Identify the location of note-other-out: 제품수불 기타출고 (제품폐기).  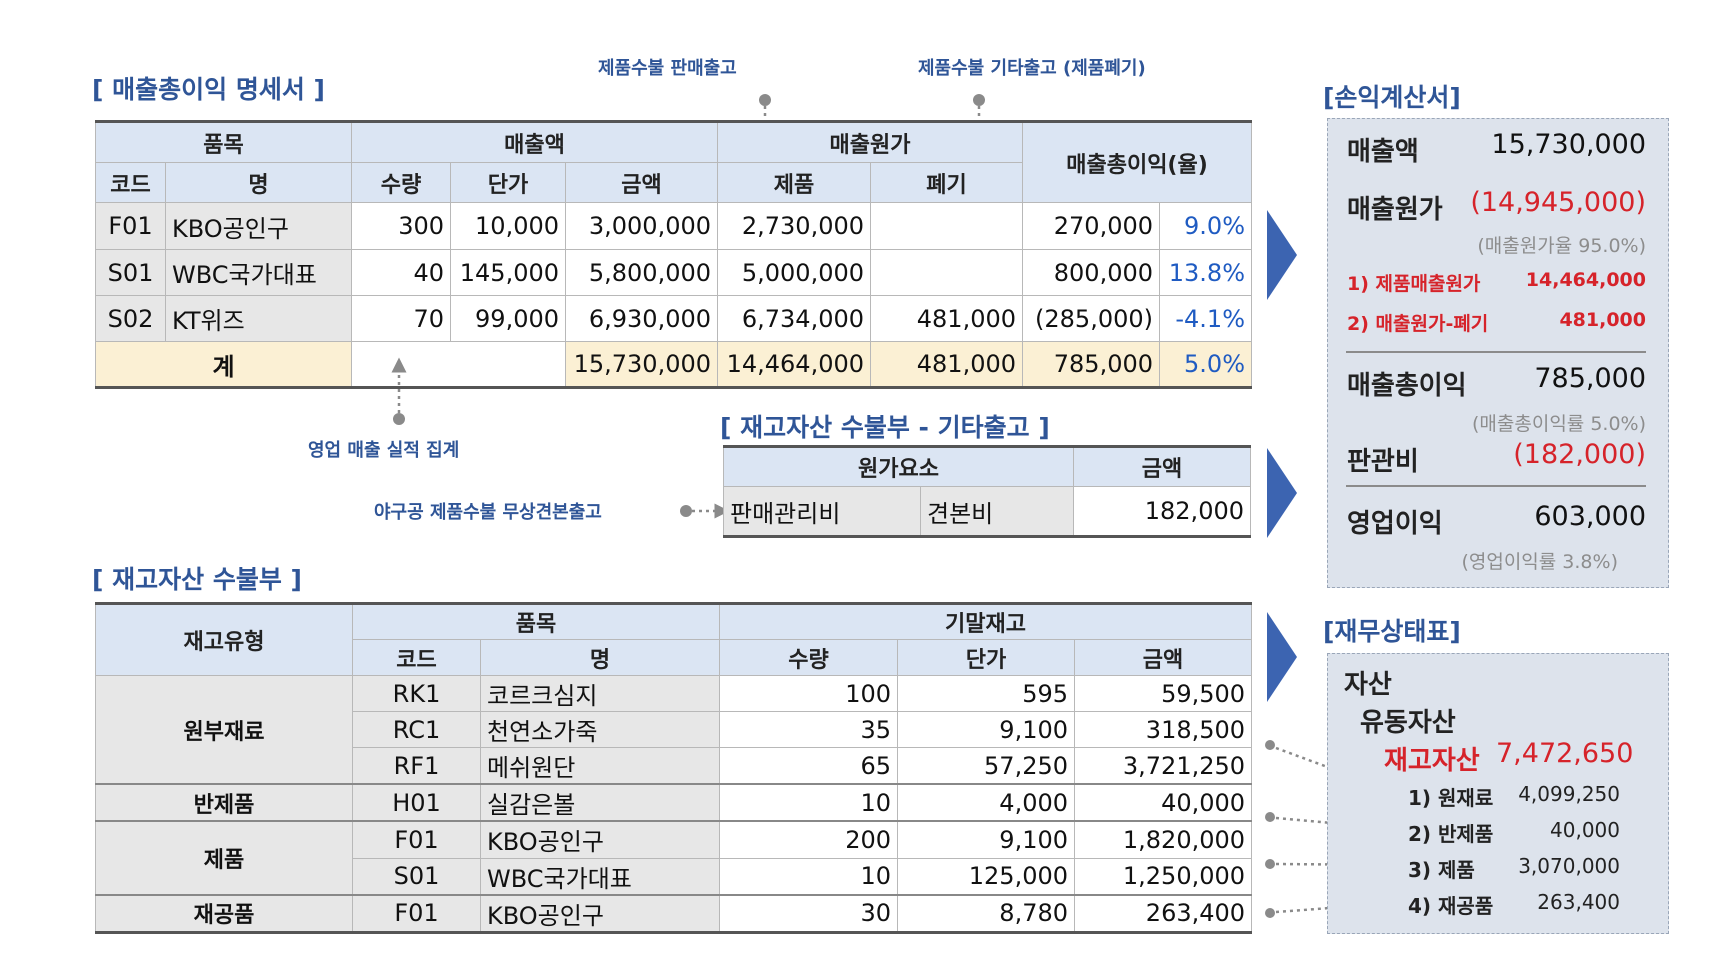
(1032, 68).